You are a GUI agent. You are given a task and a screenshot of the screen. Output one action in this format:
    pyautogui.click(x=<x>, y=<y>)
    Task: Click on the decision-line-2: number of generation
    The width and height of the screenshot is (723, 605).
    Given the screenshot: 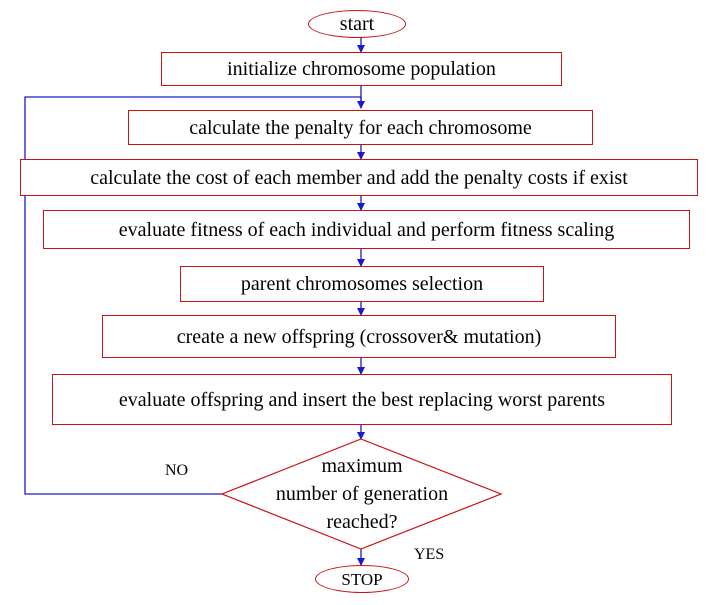 What is the action you would take?
    pyautogui.click(x=362, y=494)
    